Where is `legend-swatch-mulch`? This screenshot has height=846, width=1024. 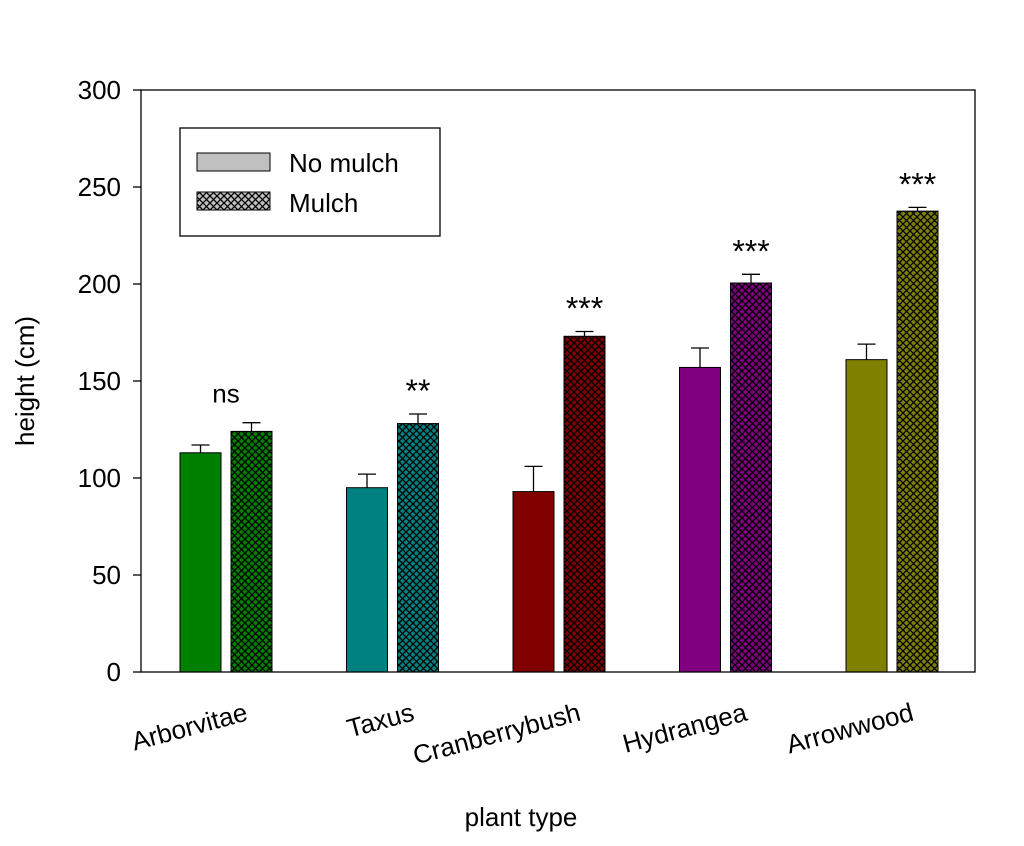 legend-swatch-mulch is located at coordinates (233, 201).